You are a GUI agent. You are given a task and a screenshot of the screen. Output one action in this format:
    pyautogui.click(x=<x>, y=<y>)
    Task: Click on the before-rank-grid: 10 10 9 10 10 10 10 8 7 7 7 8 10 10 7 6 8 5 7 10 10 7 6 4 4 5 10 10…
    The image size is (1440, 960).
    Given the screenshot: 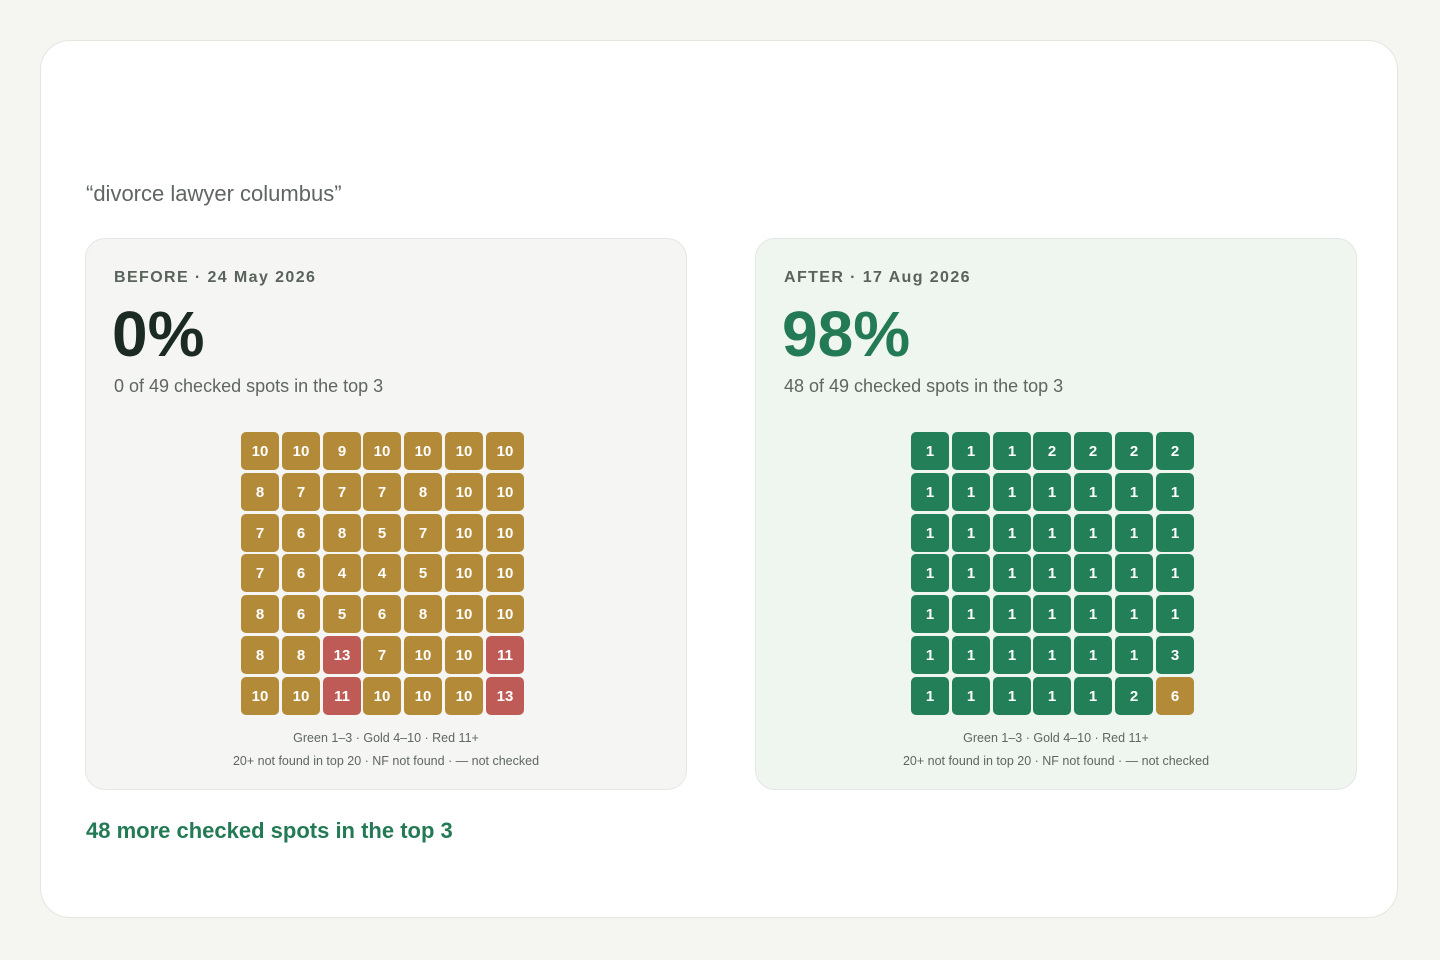 What is the action you would take?
    pyautogui.click(x=383, y=574)
    